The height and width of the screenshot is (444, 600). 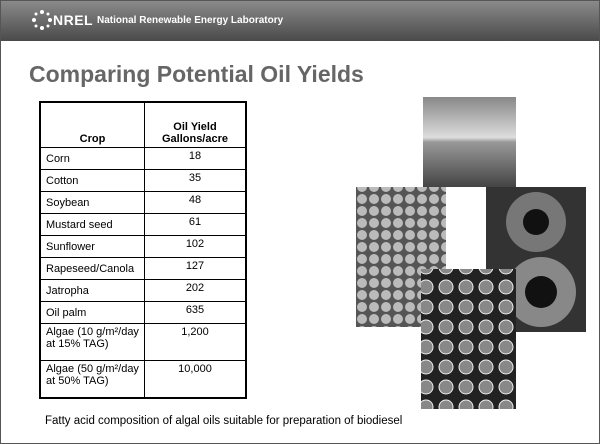 I want to click on crop-cell: Corn, so click(x=92, y=158).